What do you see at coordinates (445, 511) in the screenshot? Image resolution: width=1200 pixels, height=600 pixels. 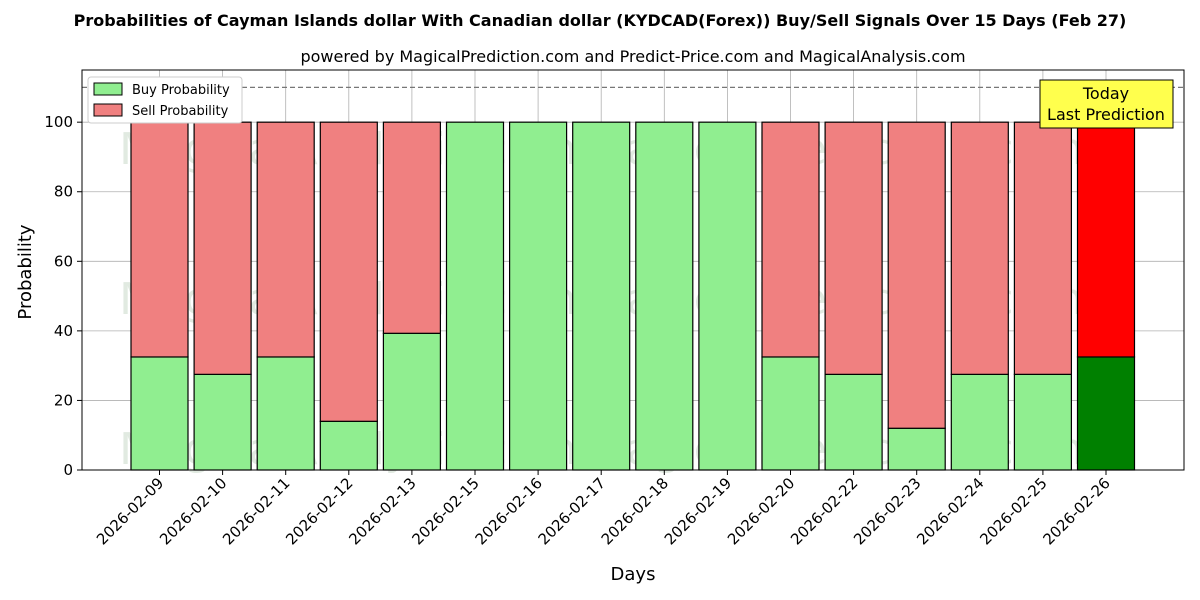 I see `x-tick-label: 2026-02-15` at bounding box center [445, 511].